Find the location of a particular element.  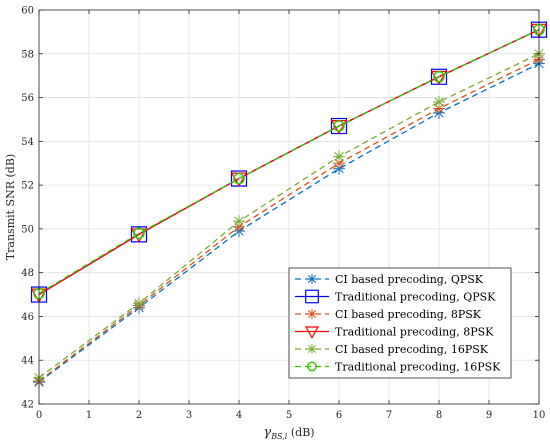

legend-entry: CI based precoding, QPSK is located at coordinates (389, 279).